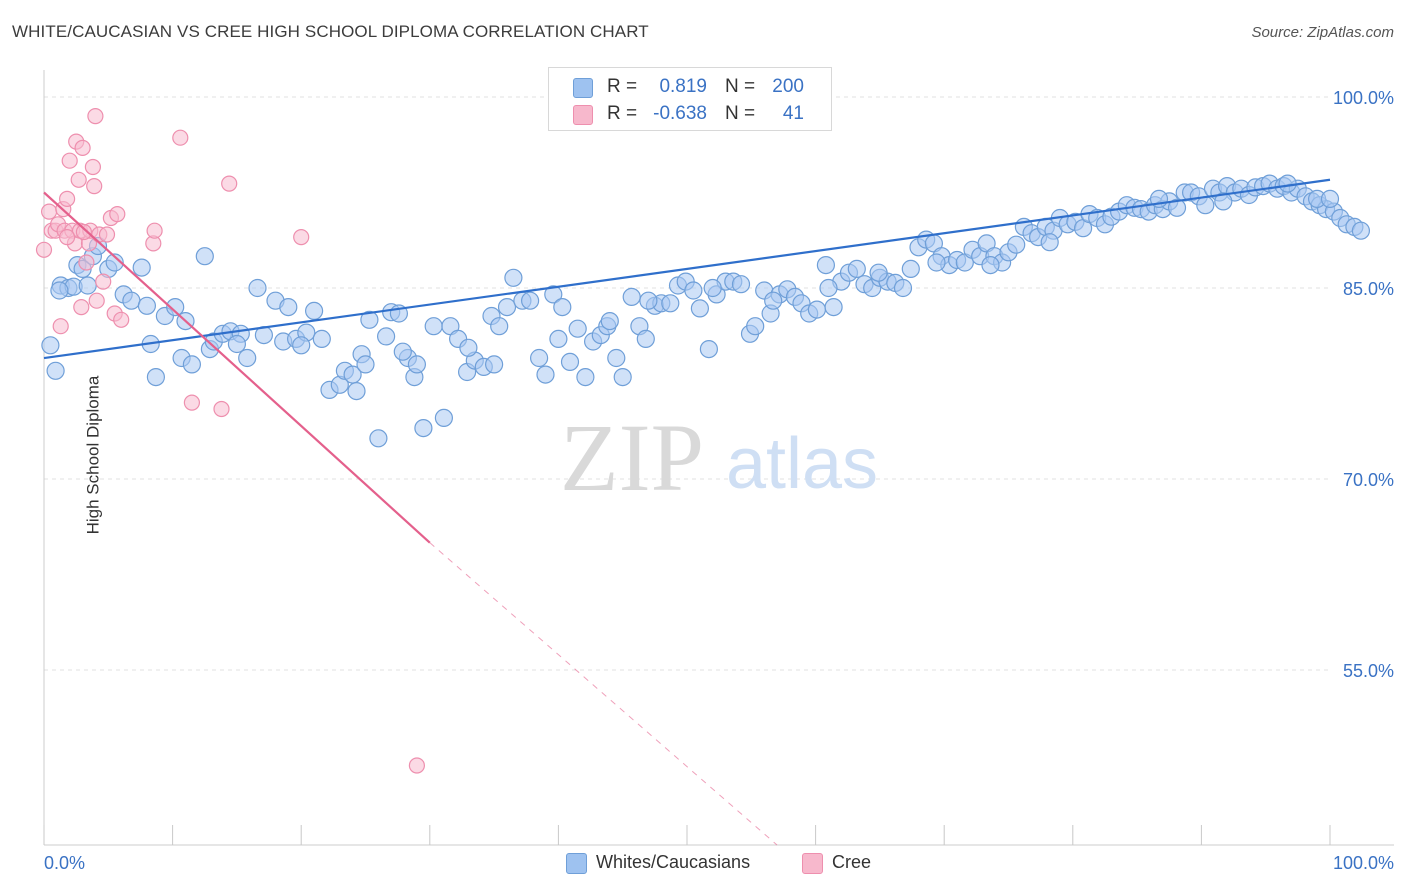 This screenshot has height=892, width=1406. I want to click on legend-label-whites: Whites/Caucasians, so click(673, 862).